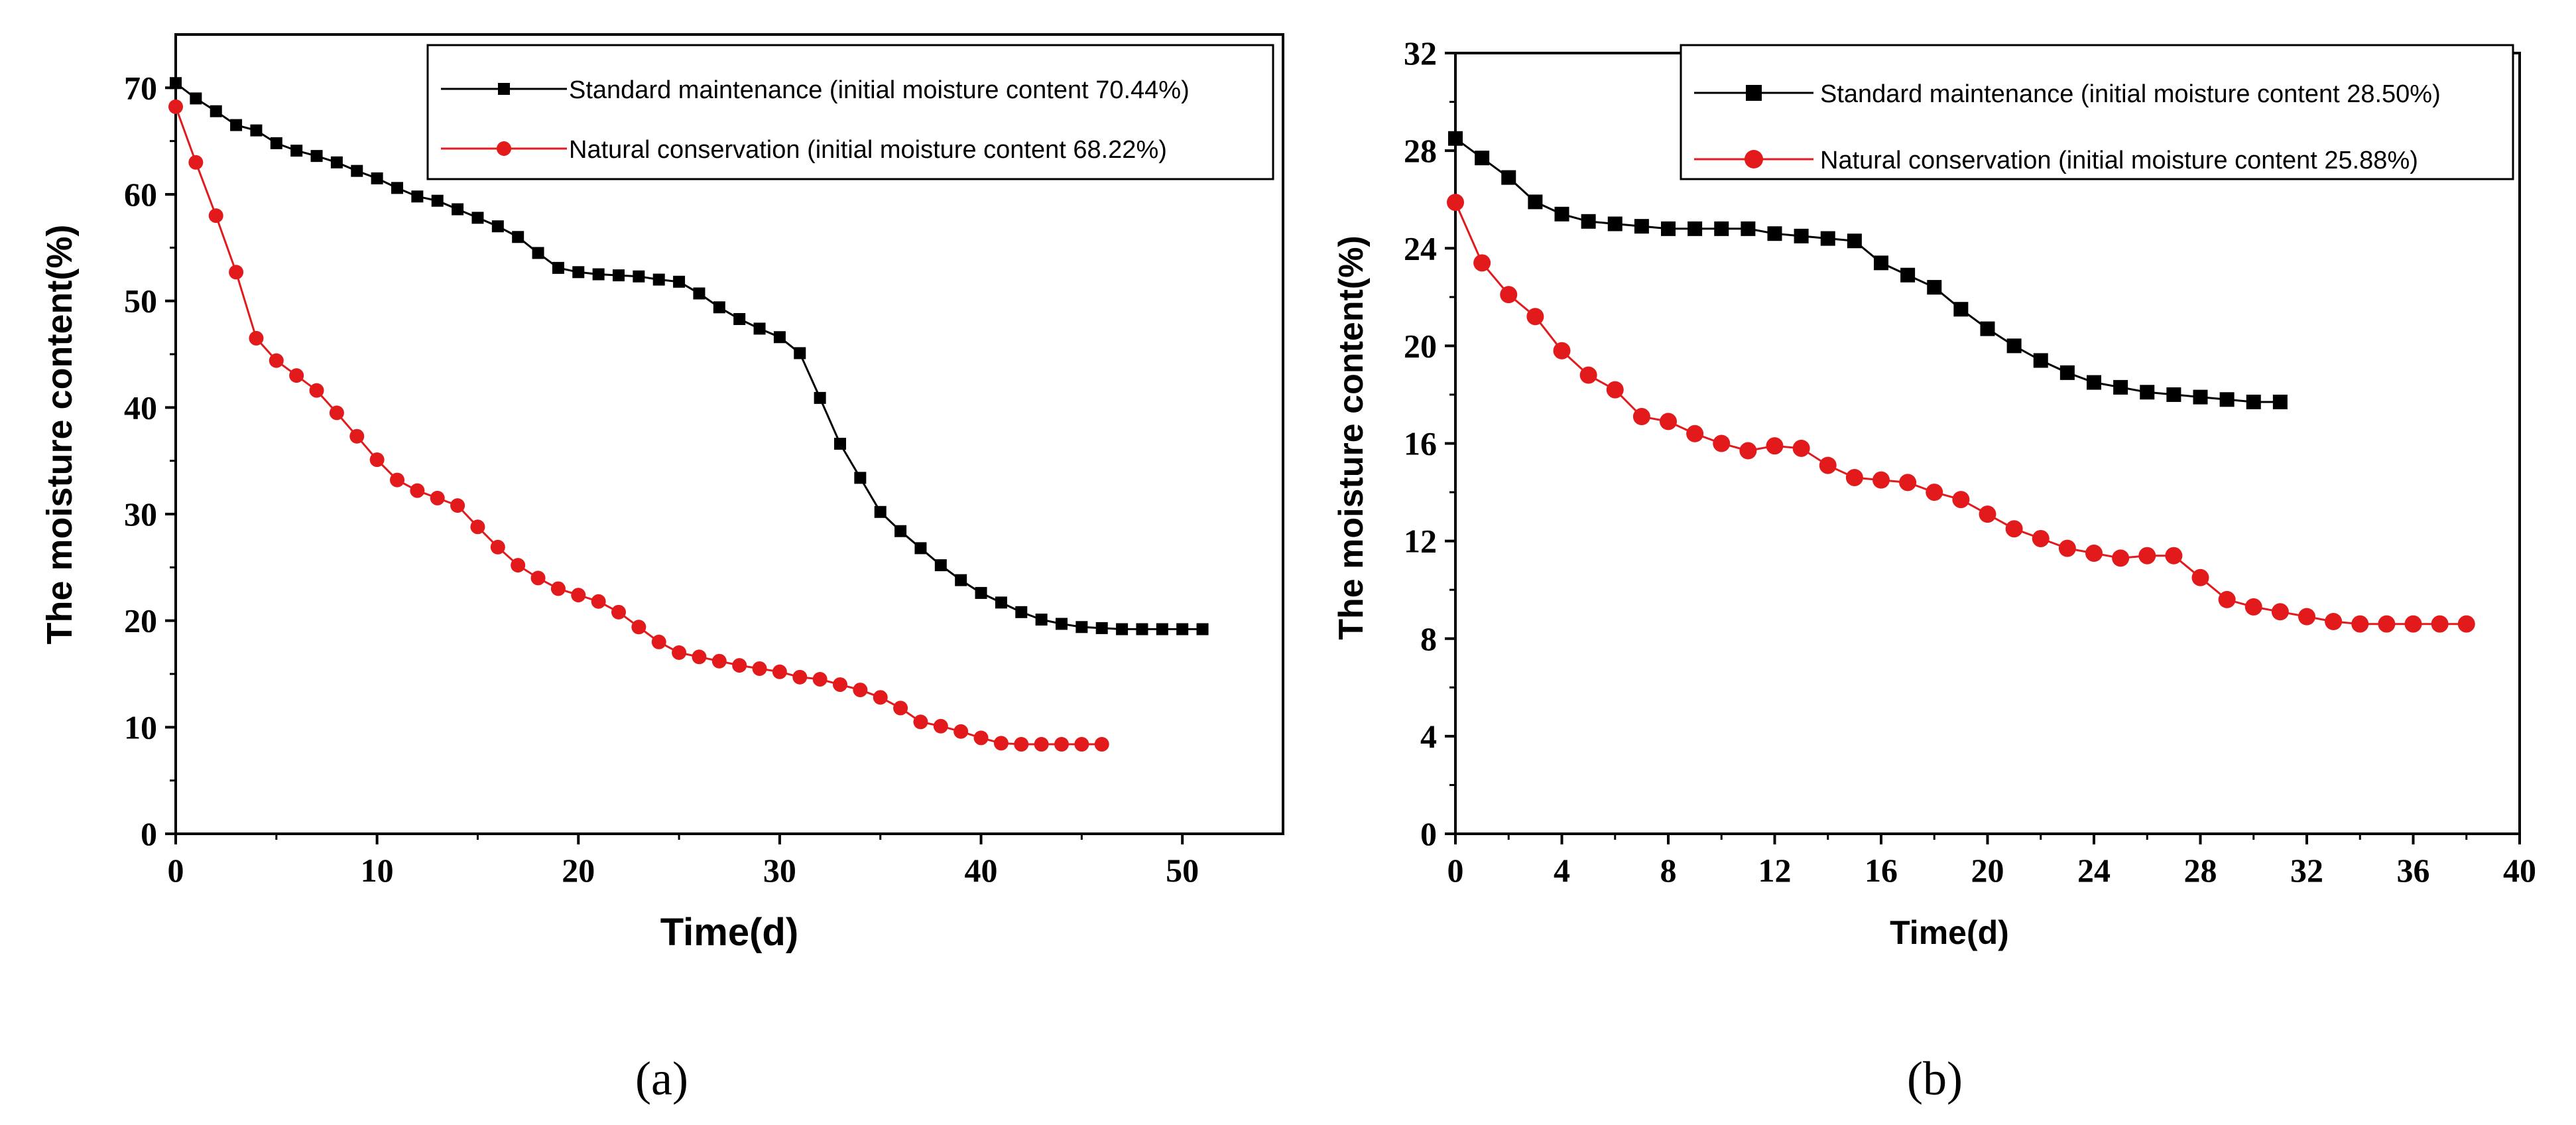 This screenshot has height=1125, width=2576. What do you see at coordinates (504, 148) in the screenshot?
I see `legend-marker-natural-a` at bounding box center [504, 148].